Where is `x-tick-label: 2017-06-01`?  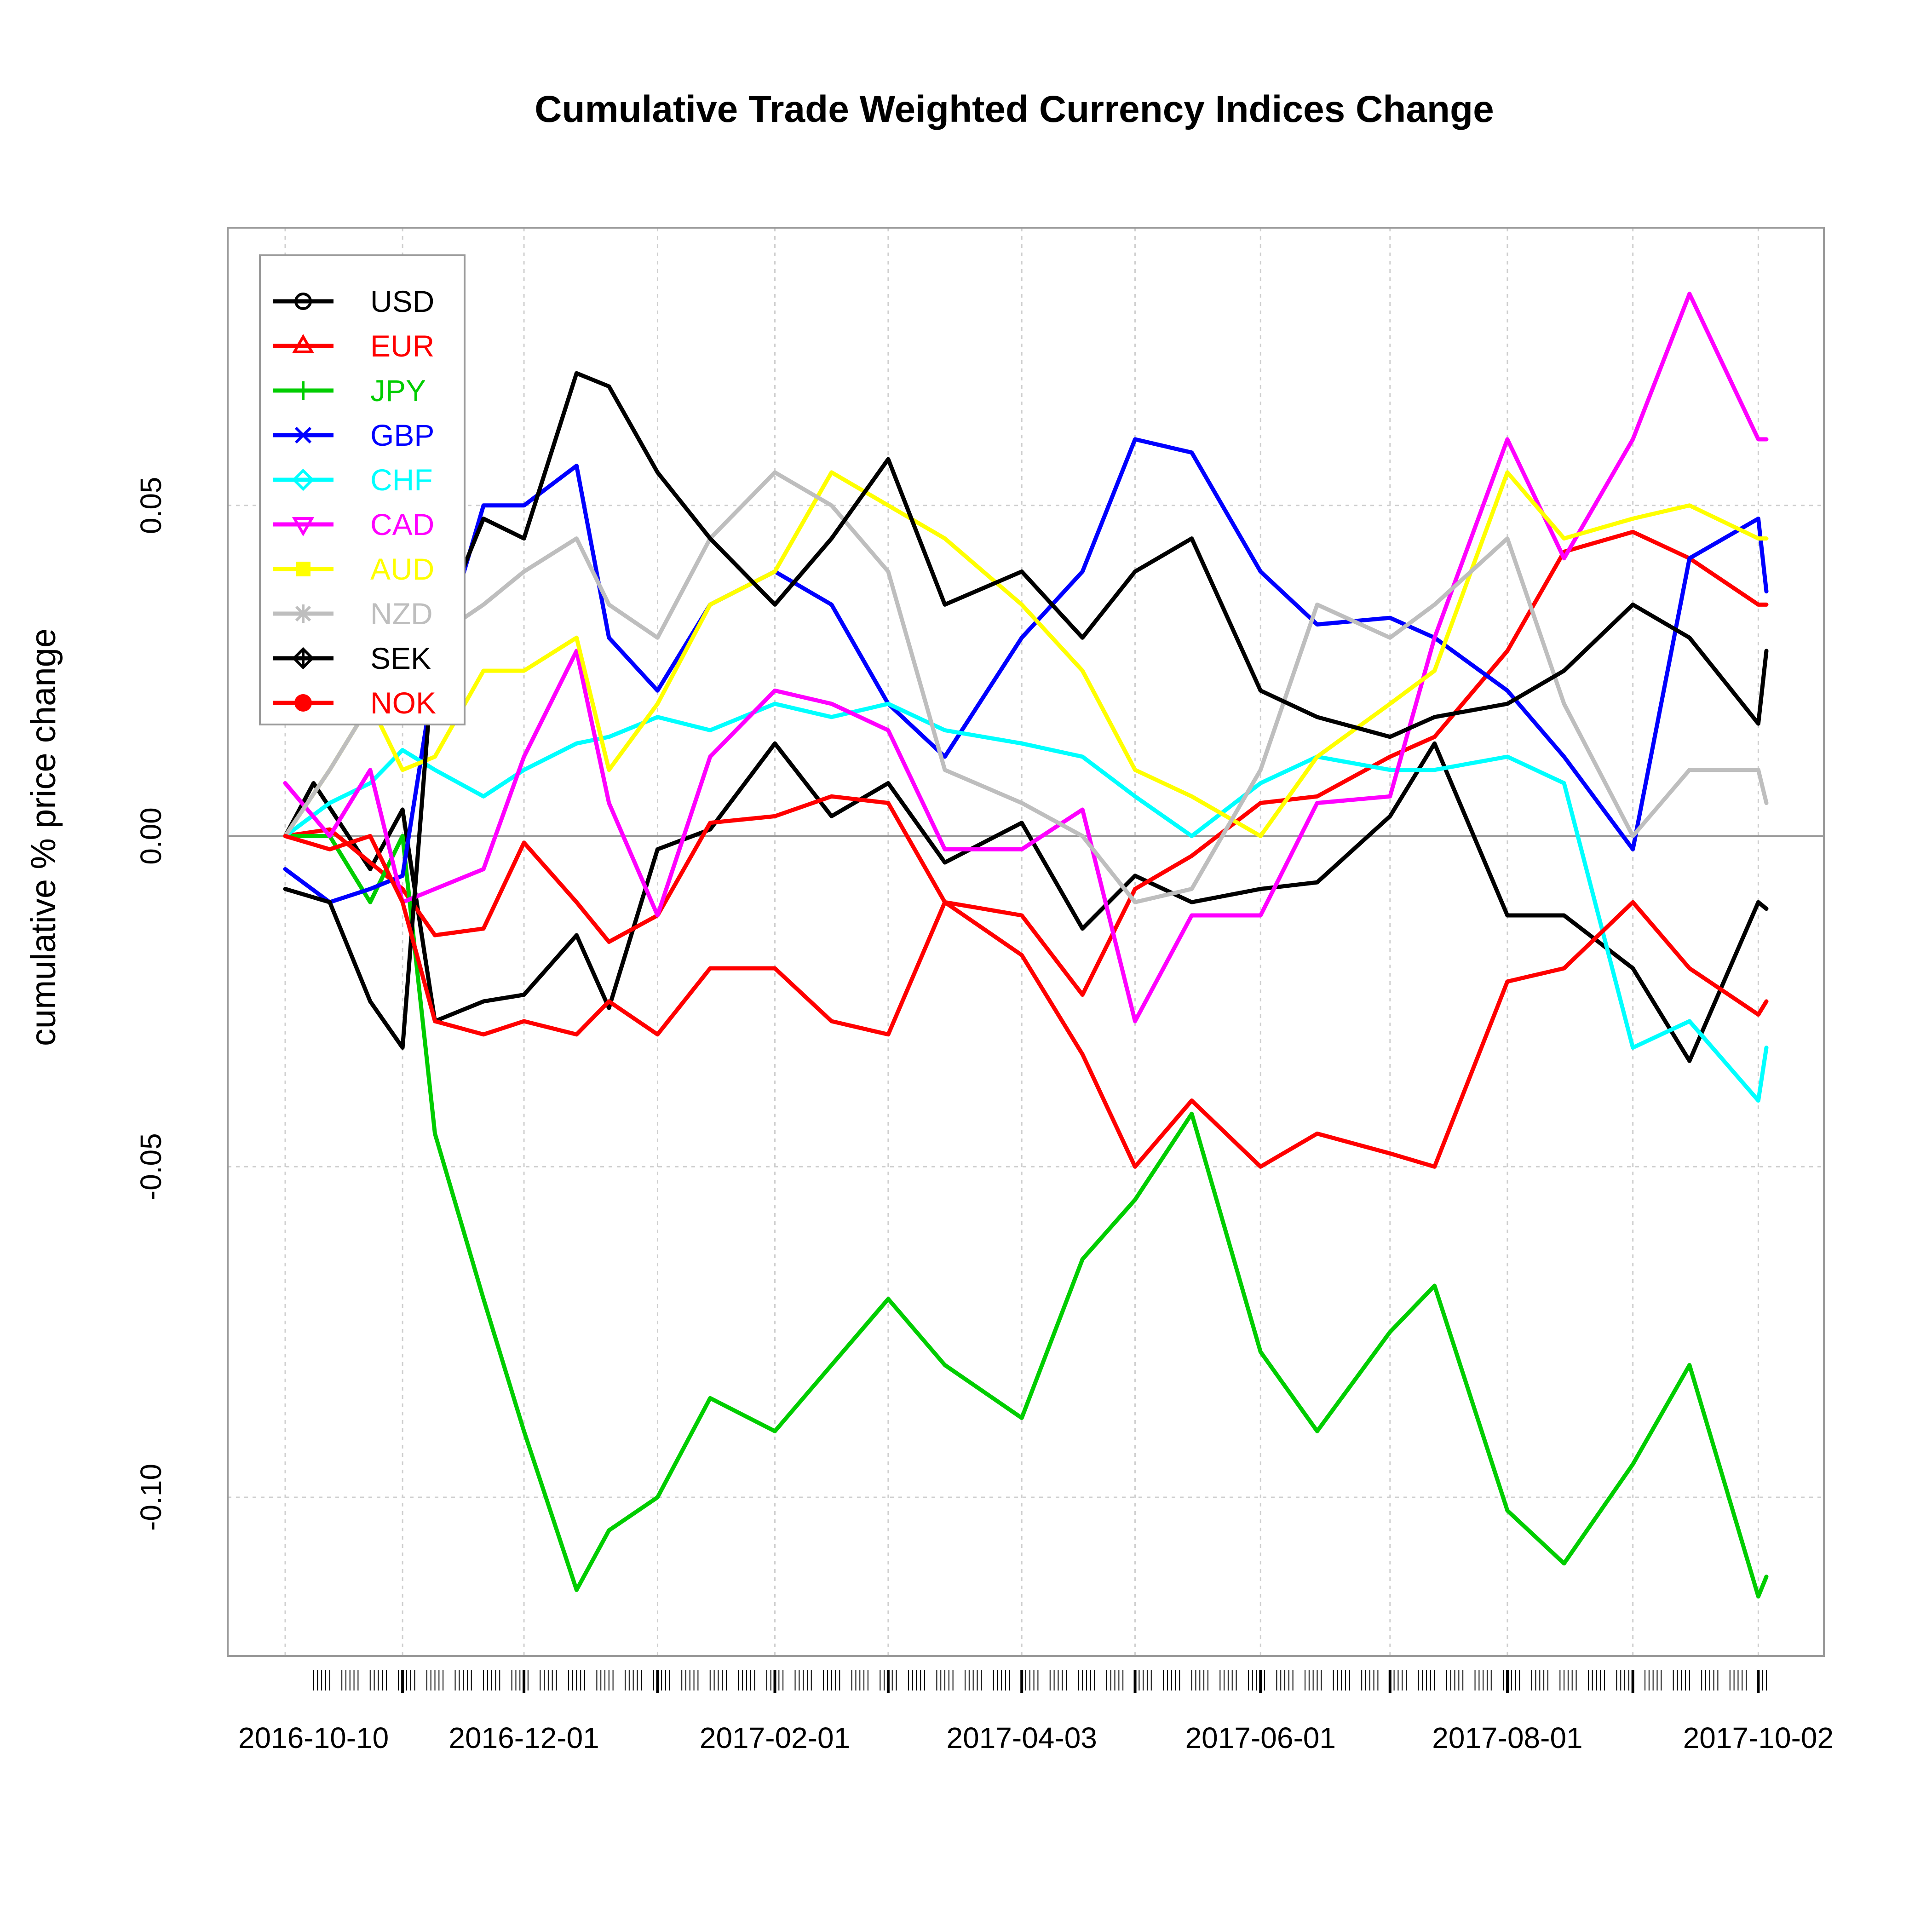 x-tick-label: 2017-06-01 is located at coordinates (1260, 1737).